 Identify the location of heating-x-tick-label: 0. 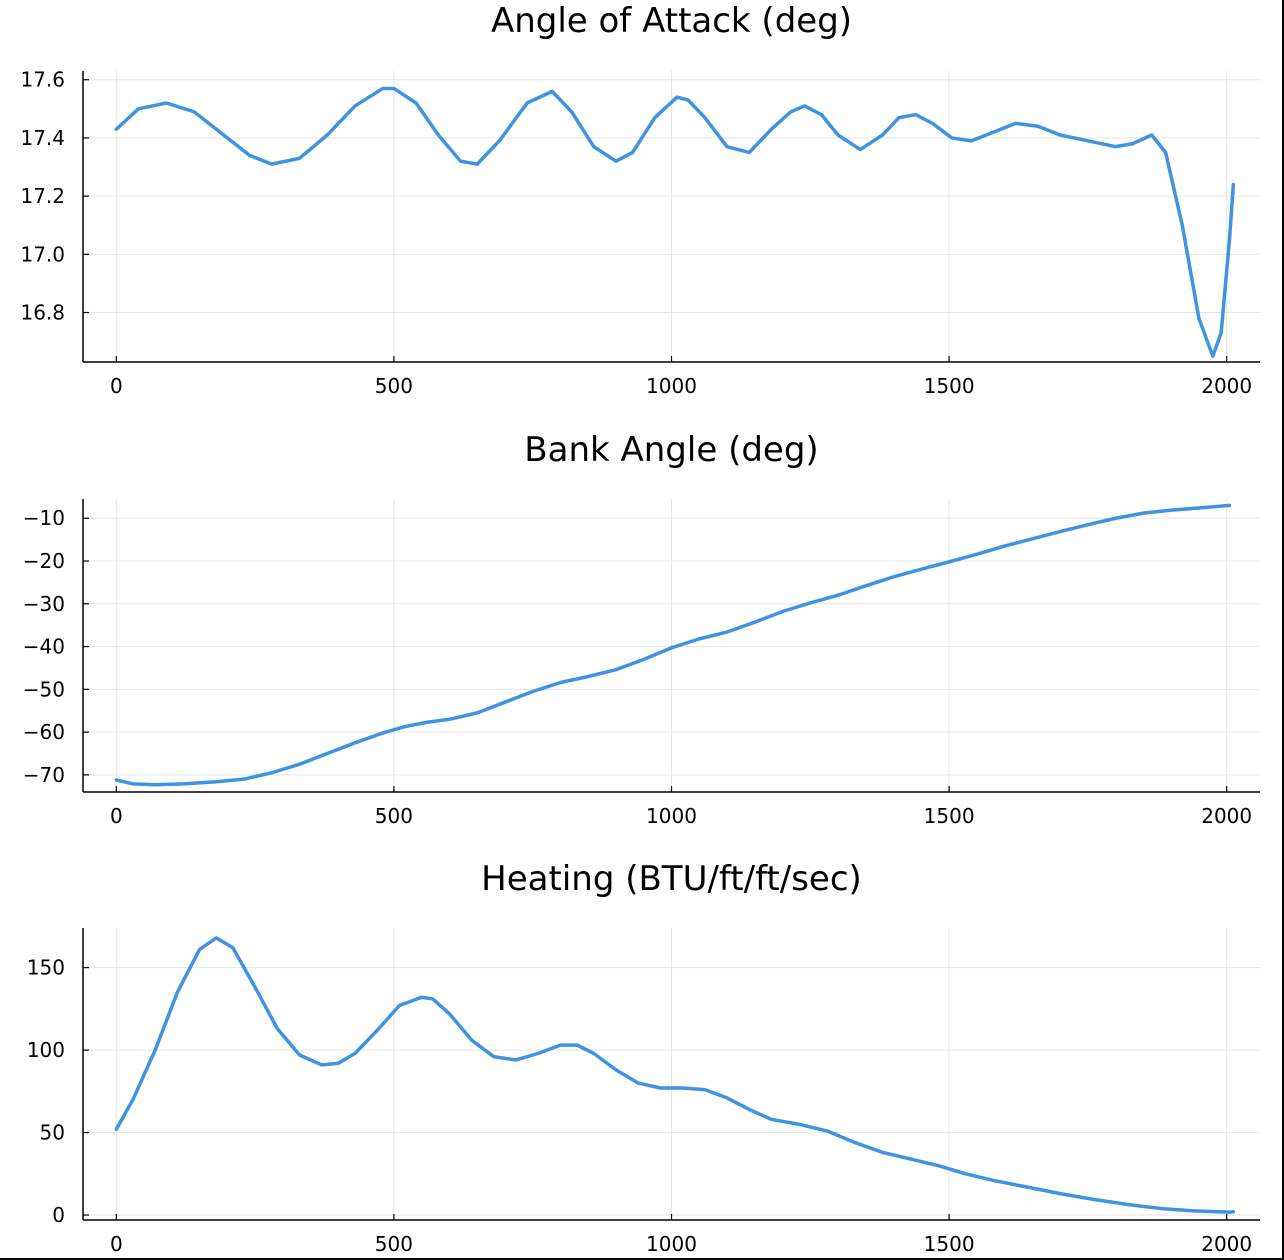
(116, 1244).